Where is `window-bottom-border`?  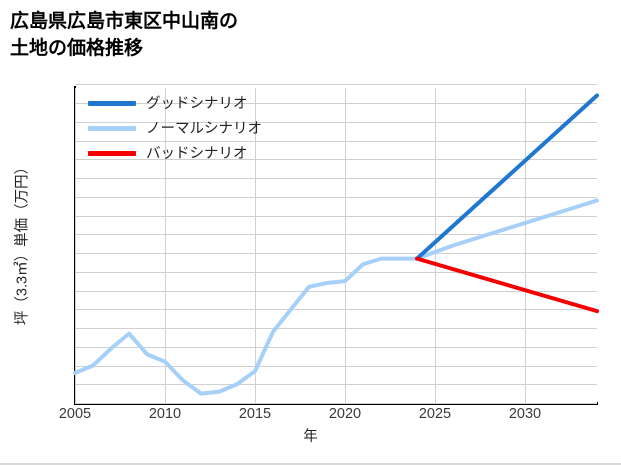
window-bottom-border is located at coordinates (310, 464).